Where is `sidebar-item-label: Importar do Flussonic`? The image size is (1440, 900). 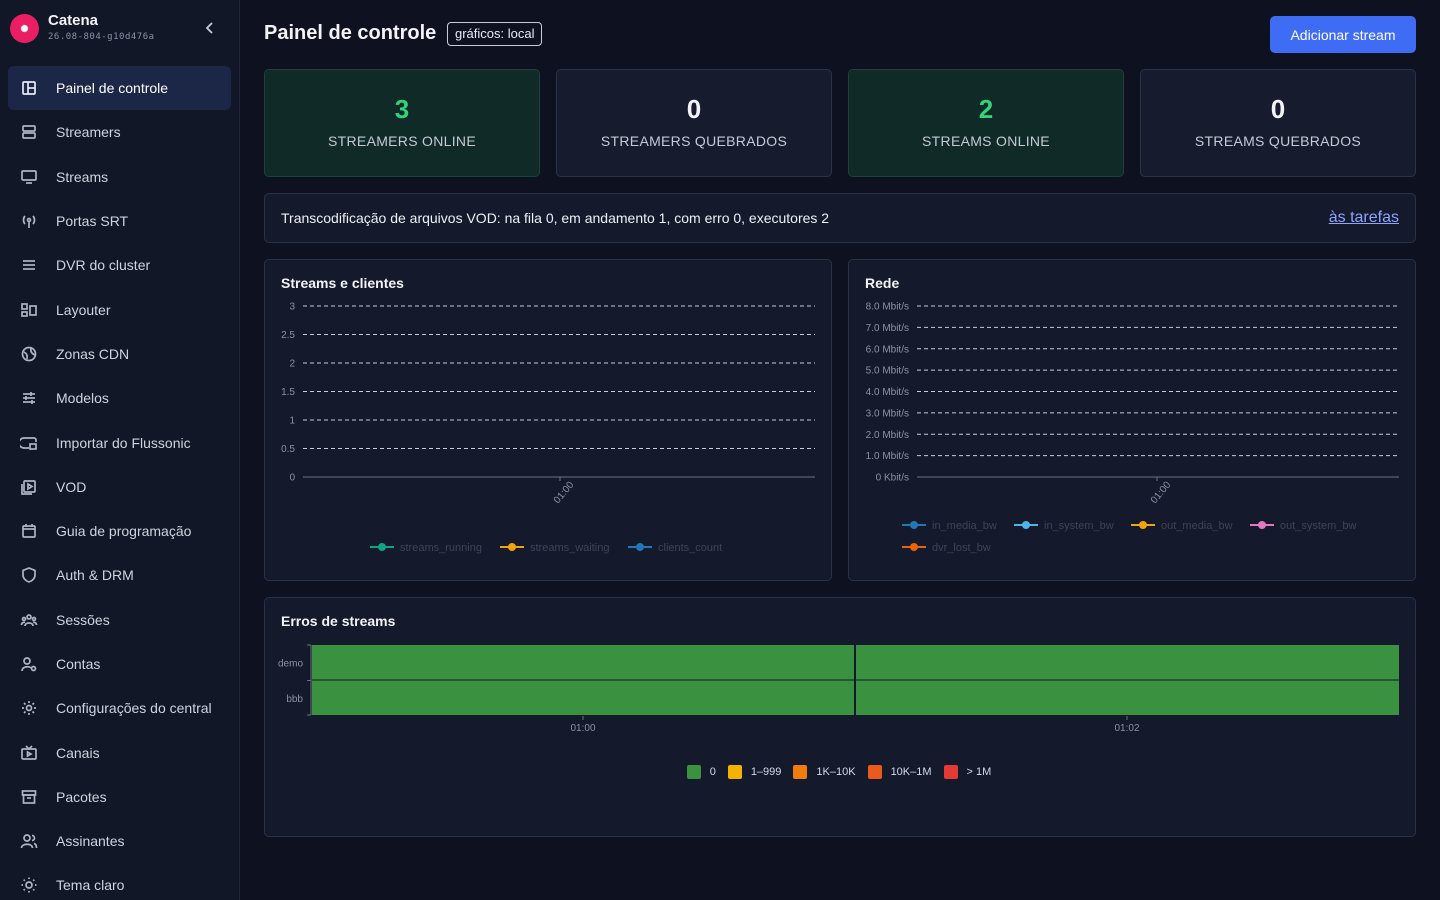 sidebar-item-label: Importar do Flussonic is located at coordinates (123, 442).